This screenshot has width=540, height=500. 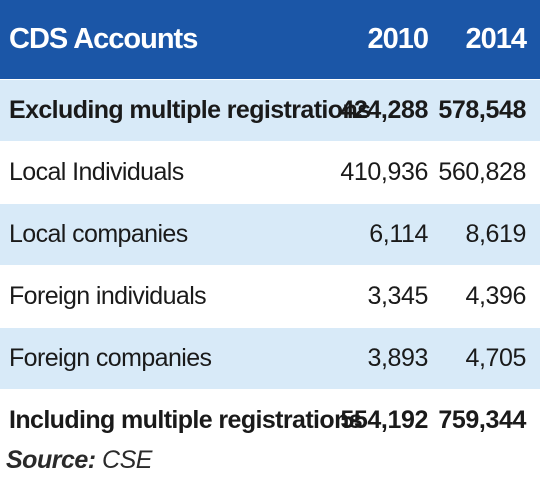 I want to click on row-label: Excluding multiple registrations, so click(x=190, y=110).